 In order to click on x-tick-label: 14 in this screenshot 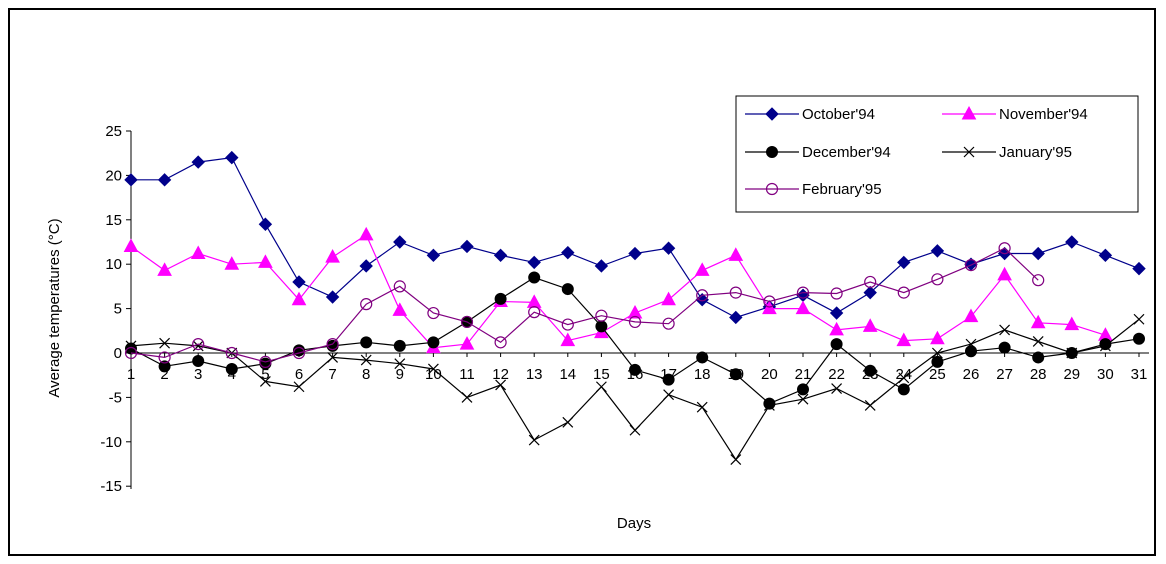, I will do `click(567, 374)`.